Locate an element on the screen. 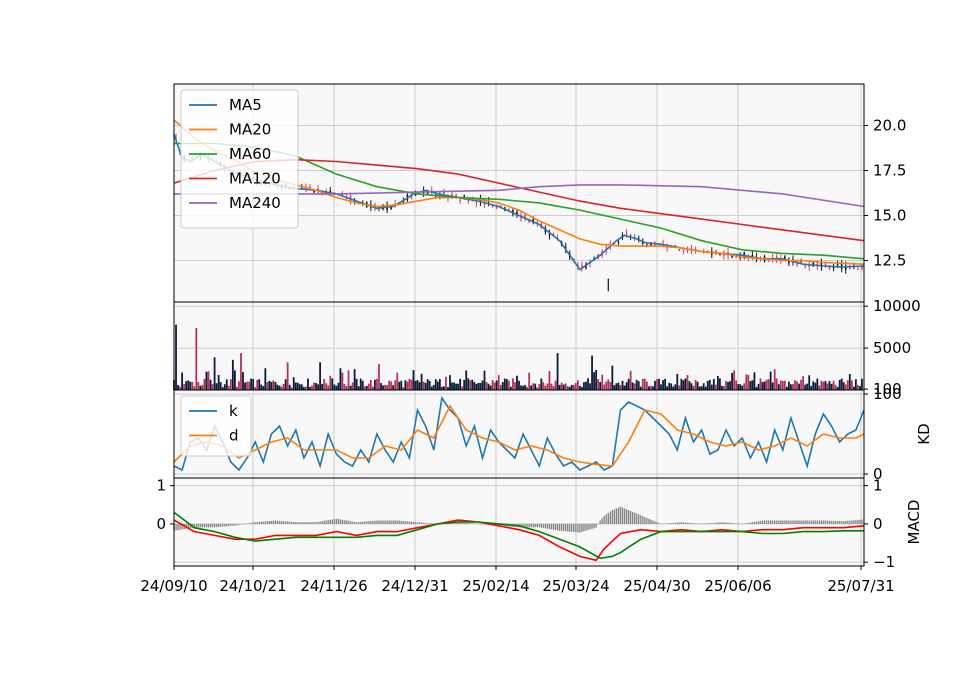 This screenshot has height=690, width=960. y-tick-label: 5000 is located at coordinates (892, 348).